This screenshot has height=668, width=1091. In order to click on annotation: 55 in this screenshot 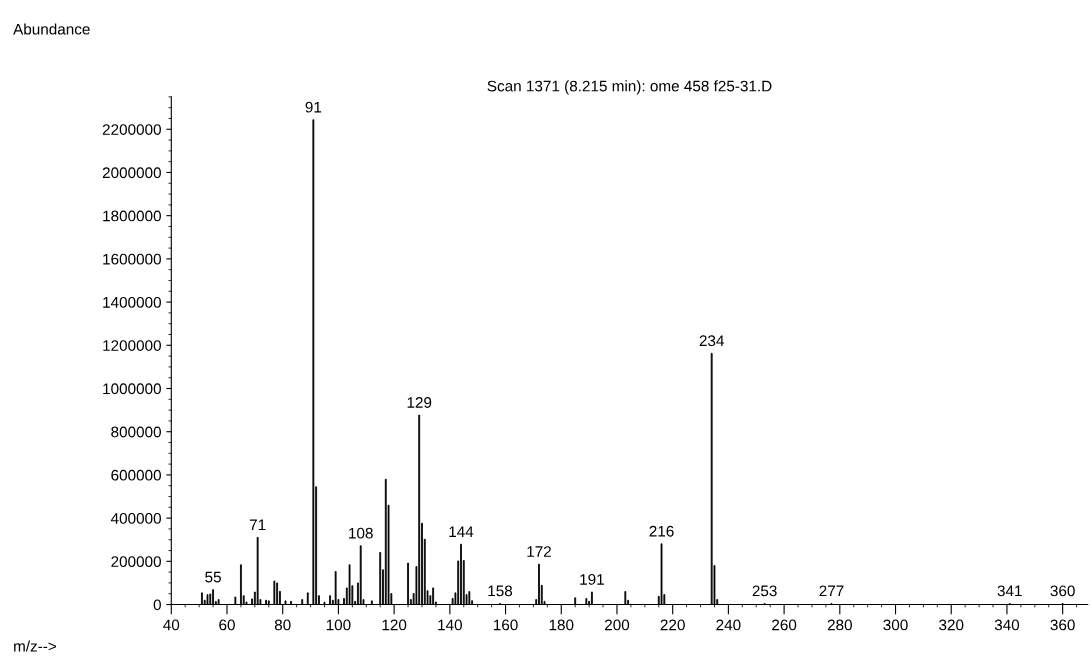, I will do `click(213, 577)`.